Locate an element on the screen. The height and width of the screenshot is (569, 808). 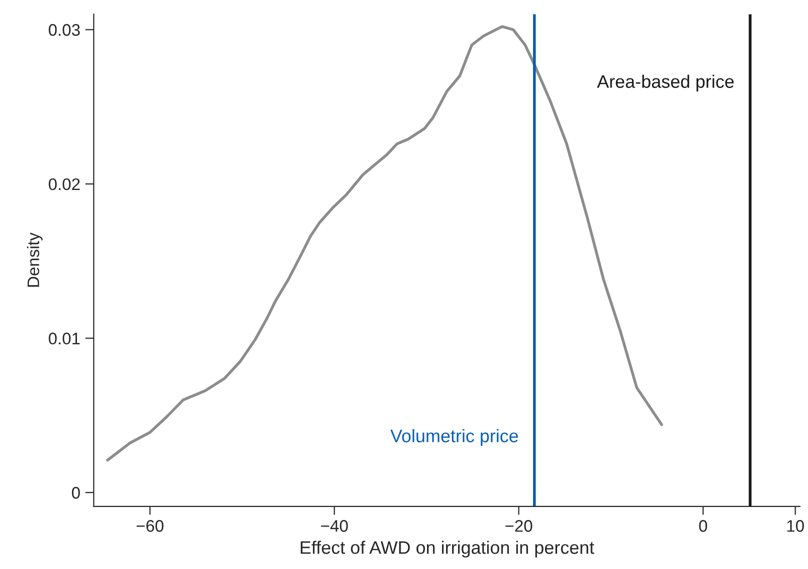
x-tick-label: −60 is located at coordinates (150, 526).